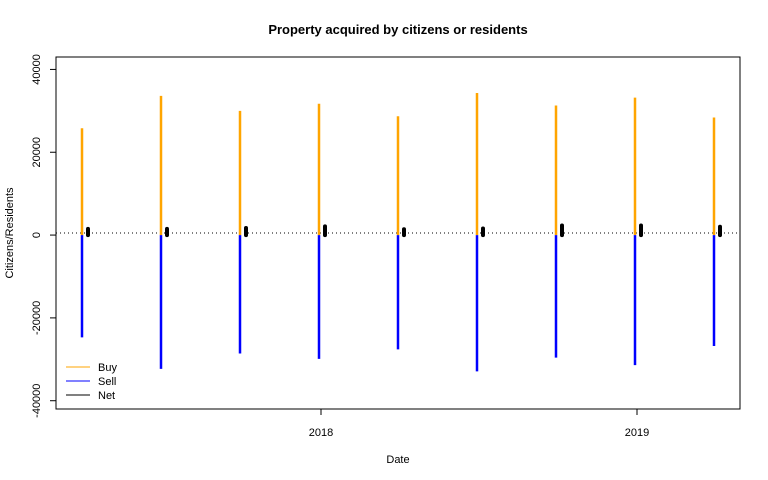  What do you see at coordinates (43, 236) in the screenshot?
I see `y-axis: -40000 -20000 0 20000 40000` at bounding box center [43, 236].